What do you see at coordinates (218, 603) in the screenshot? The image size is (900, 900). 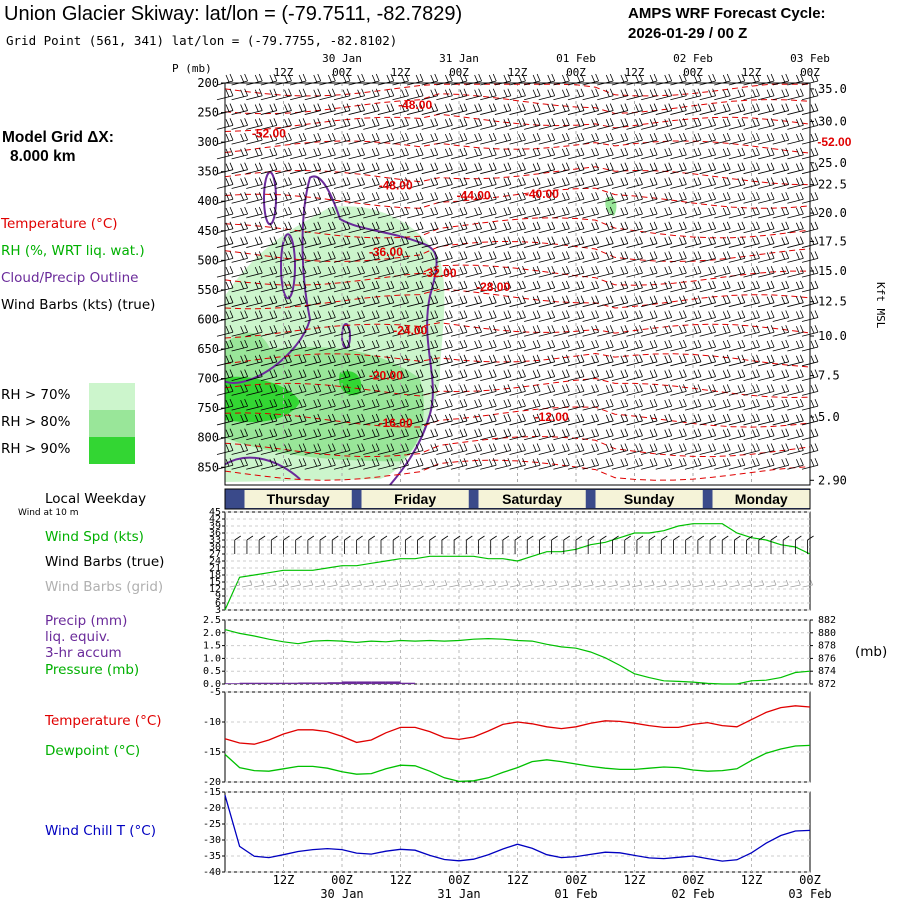 I see `wind-spd-tick-label: 6` at bounding box center [218, 603].